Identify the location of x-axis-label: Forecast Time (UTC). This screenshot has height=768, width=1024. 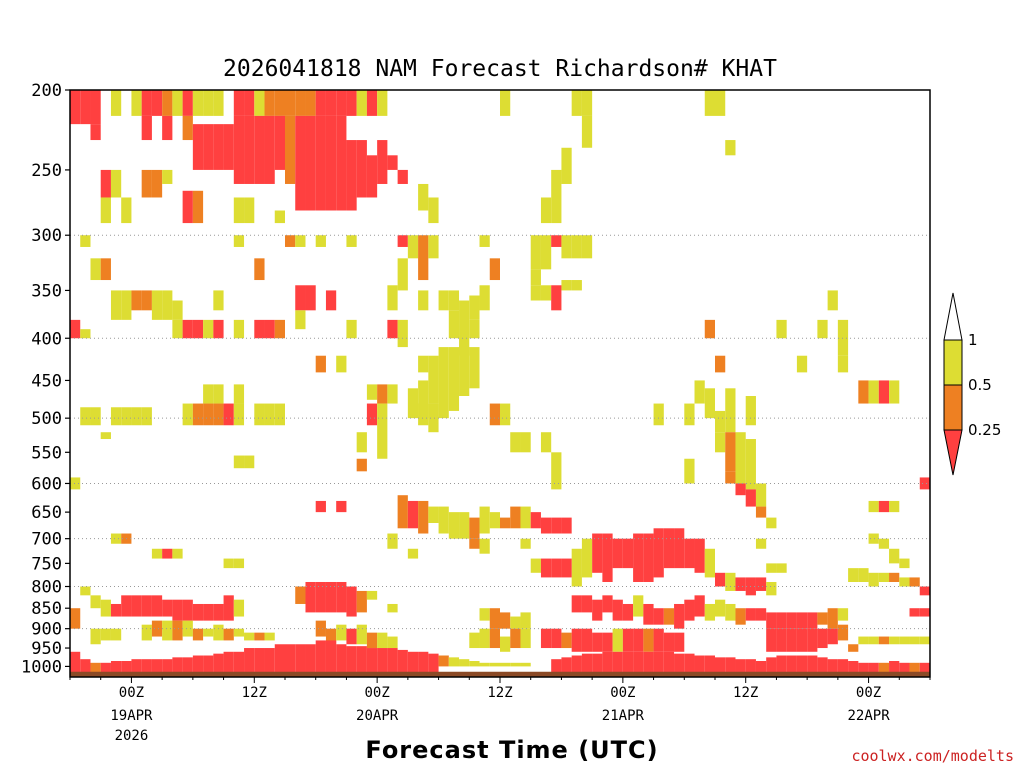
(511, 750).